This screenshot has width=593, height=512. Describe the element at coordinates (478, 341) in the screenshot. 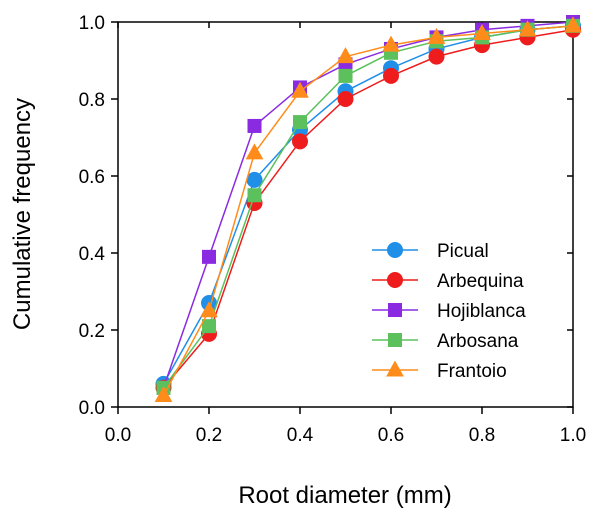

I see `legend-label: Arbosana` at that location.